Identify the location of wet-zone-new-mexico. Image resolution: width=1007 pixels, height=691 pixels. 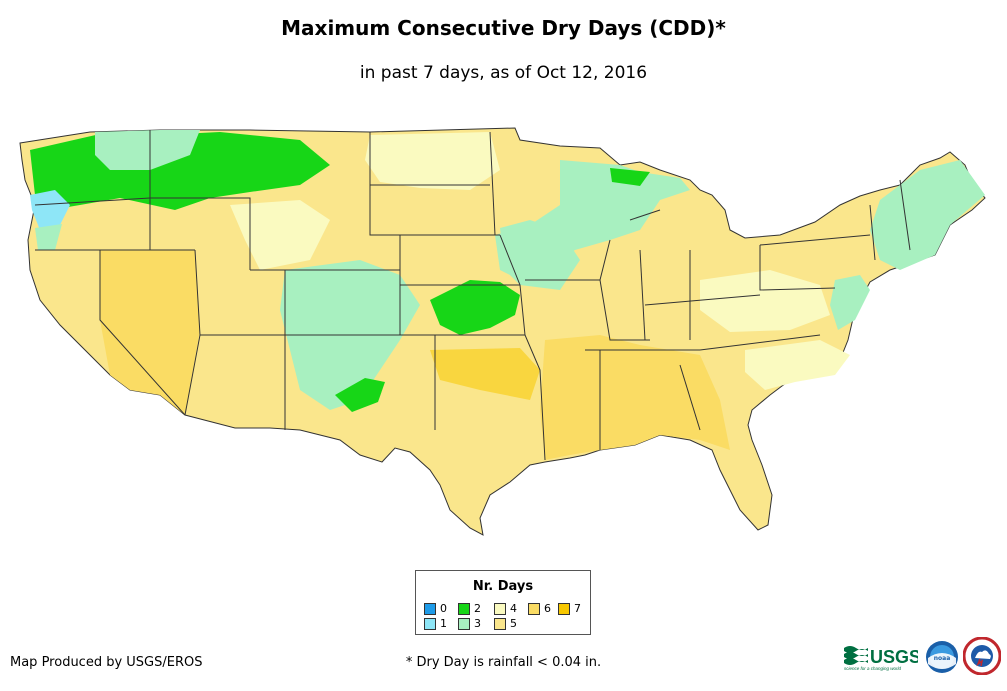
(360, 395).